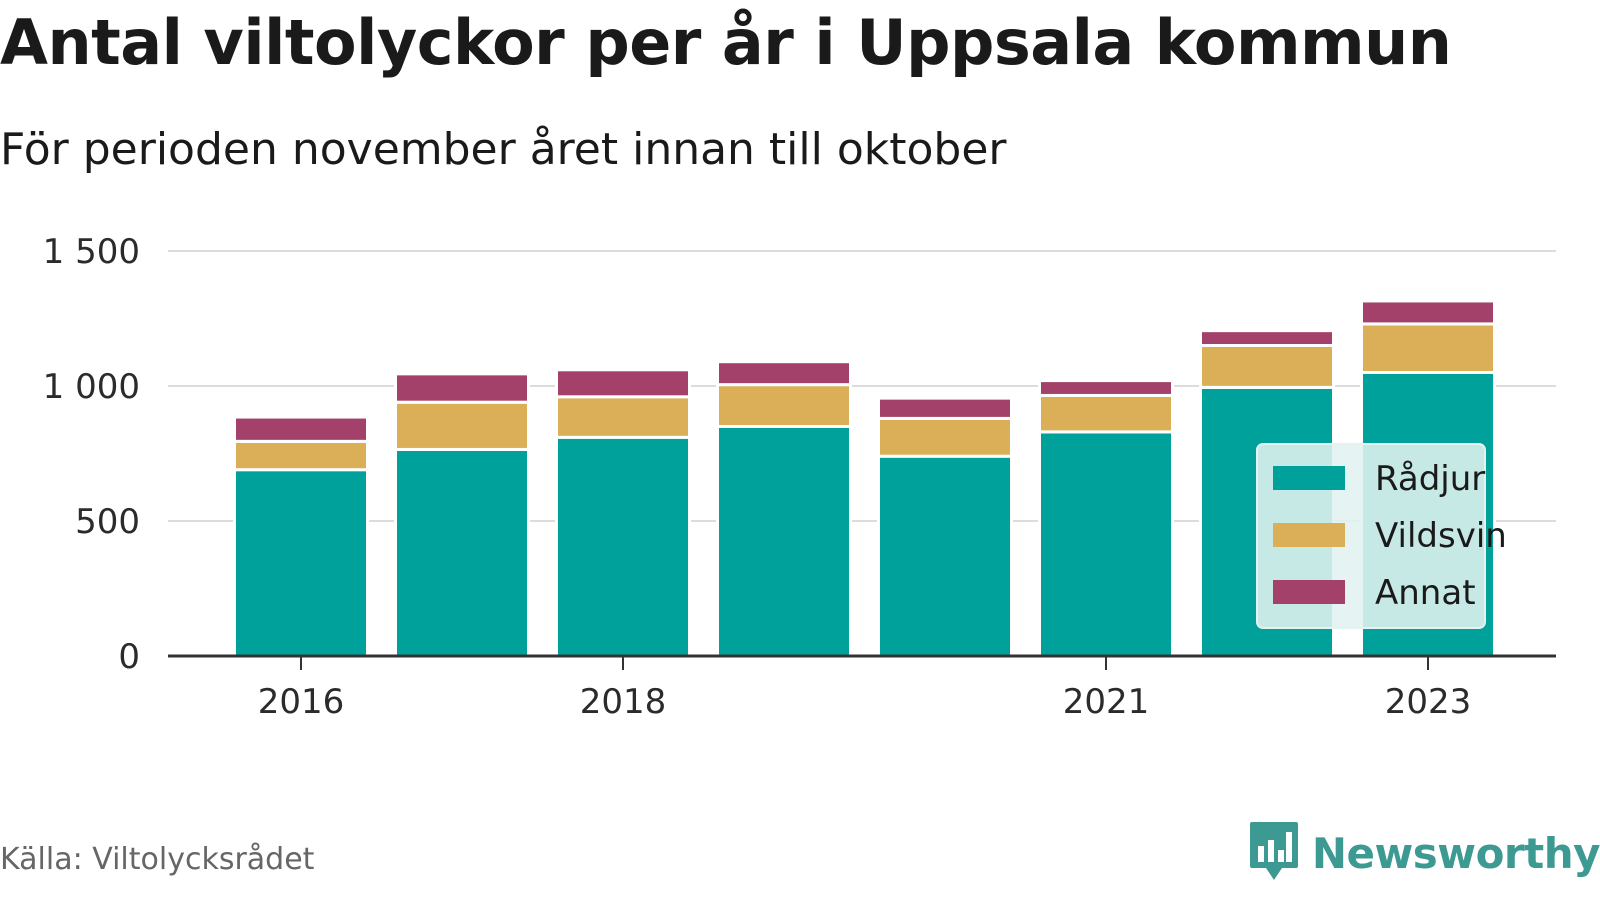 Image resolution: width=1600 pixels, height=900 pixels. Describe the element at coordinates (462, 552) in the screenshot. I see `bar-rådjur-2017` at that location.